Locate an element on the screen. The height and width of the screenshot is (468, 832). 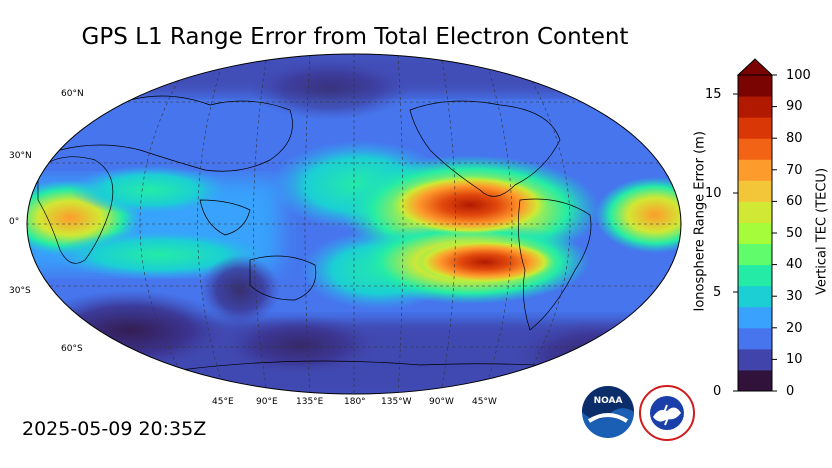
lon-label: 45°E is located at coordinates (223, 402).